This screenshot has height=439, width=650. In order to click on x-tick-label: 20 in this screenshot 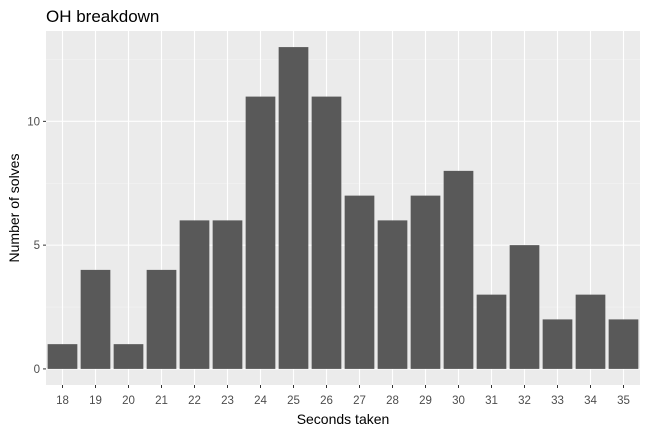, I will do `click(128, 401)`.